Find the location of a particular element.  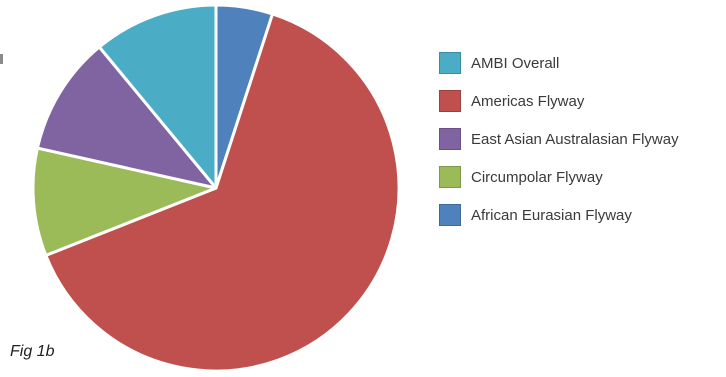

legend-label: Americas Flyway is located at coordinates (528, 101).